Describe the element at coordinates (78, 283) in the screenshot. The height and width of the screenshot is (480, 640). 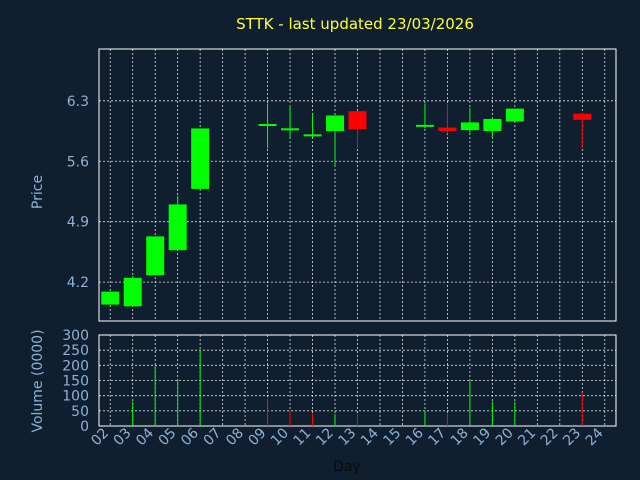
I see `price-y-tick-label: 4.2` at that location.